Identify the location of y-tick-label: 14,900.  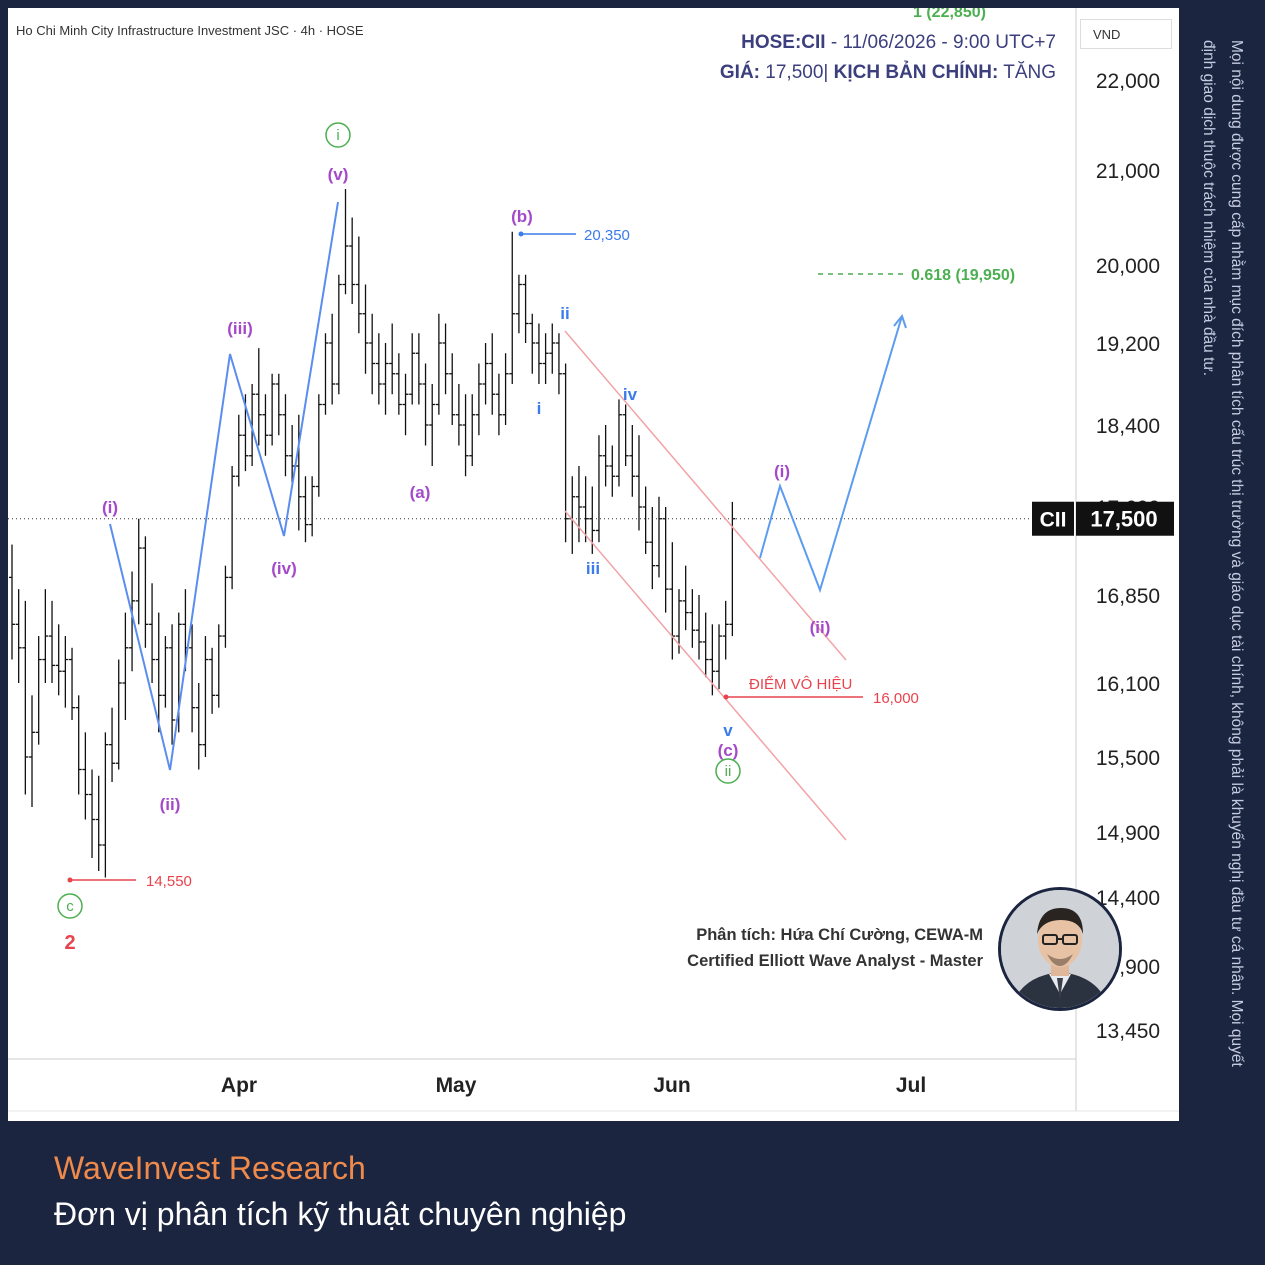
(1128, 833).